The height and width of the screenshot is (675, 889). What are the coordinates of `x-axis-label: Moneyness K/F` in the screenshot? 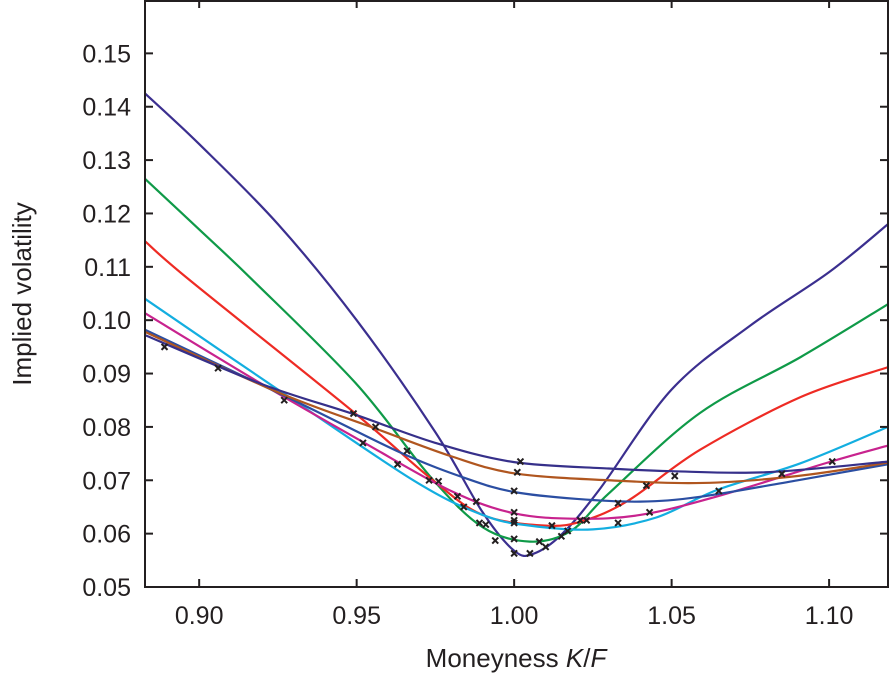 It's located at (517, 658).